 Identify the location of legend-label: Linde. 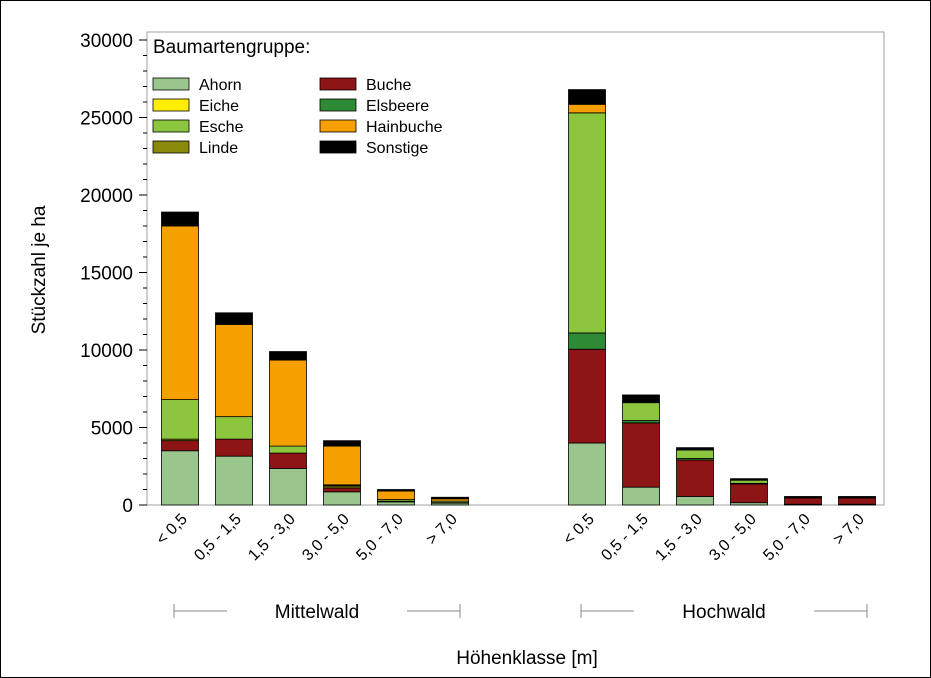
(218, 148).